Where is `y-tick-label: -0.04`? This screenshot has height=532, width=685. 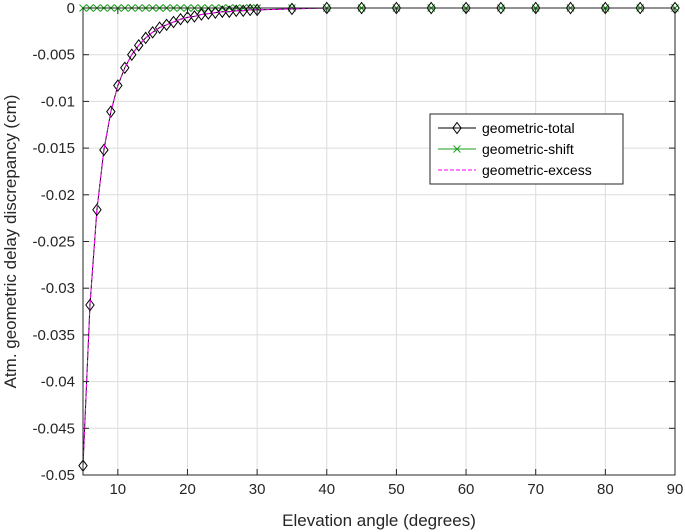
y-tick-label: -0.04 is located at coordinates (58, 382).